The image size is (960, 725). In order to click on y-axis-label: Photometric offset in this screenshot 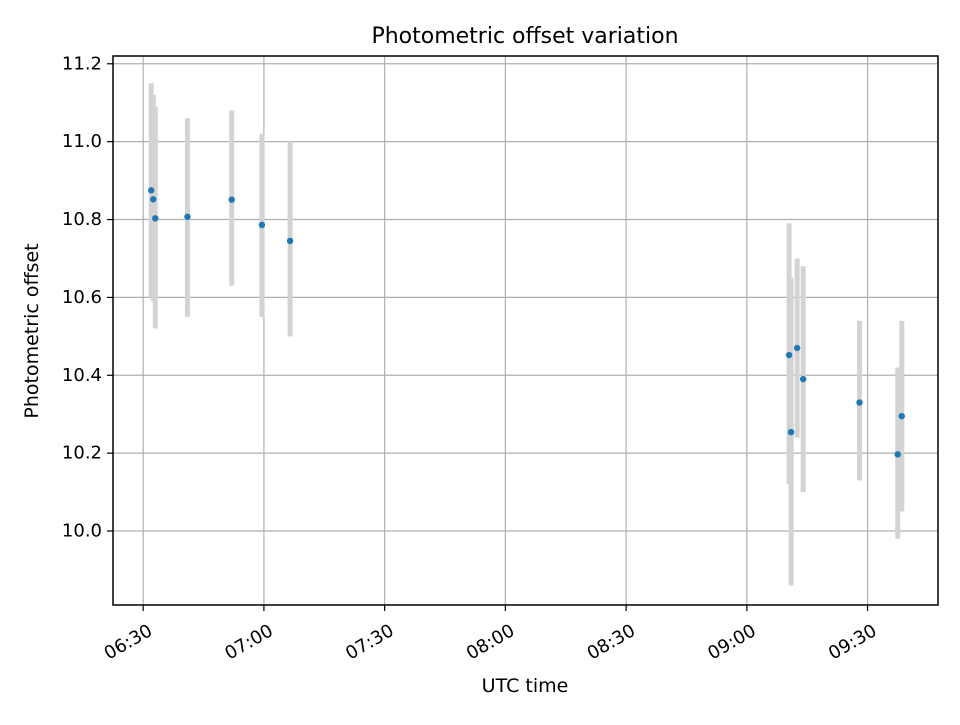, I will do `click(32, 330)`.